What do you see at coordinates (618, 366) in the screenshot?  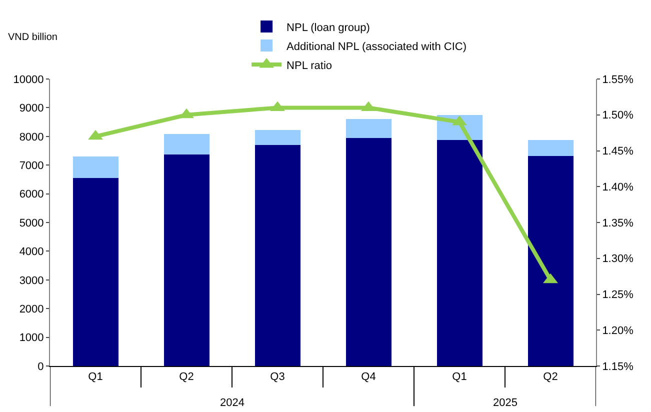 I see `y2-tick-label: 1.15%` at bounding box center [618, 366].